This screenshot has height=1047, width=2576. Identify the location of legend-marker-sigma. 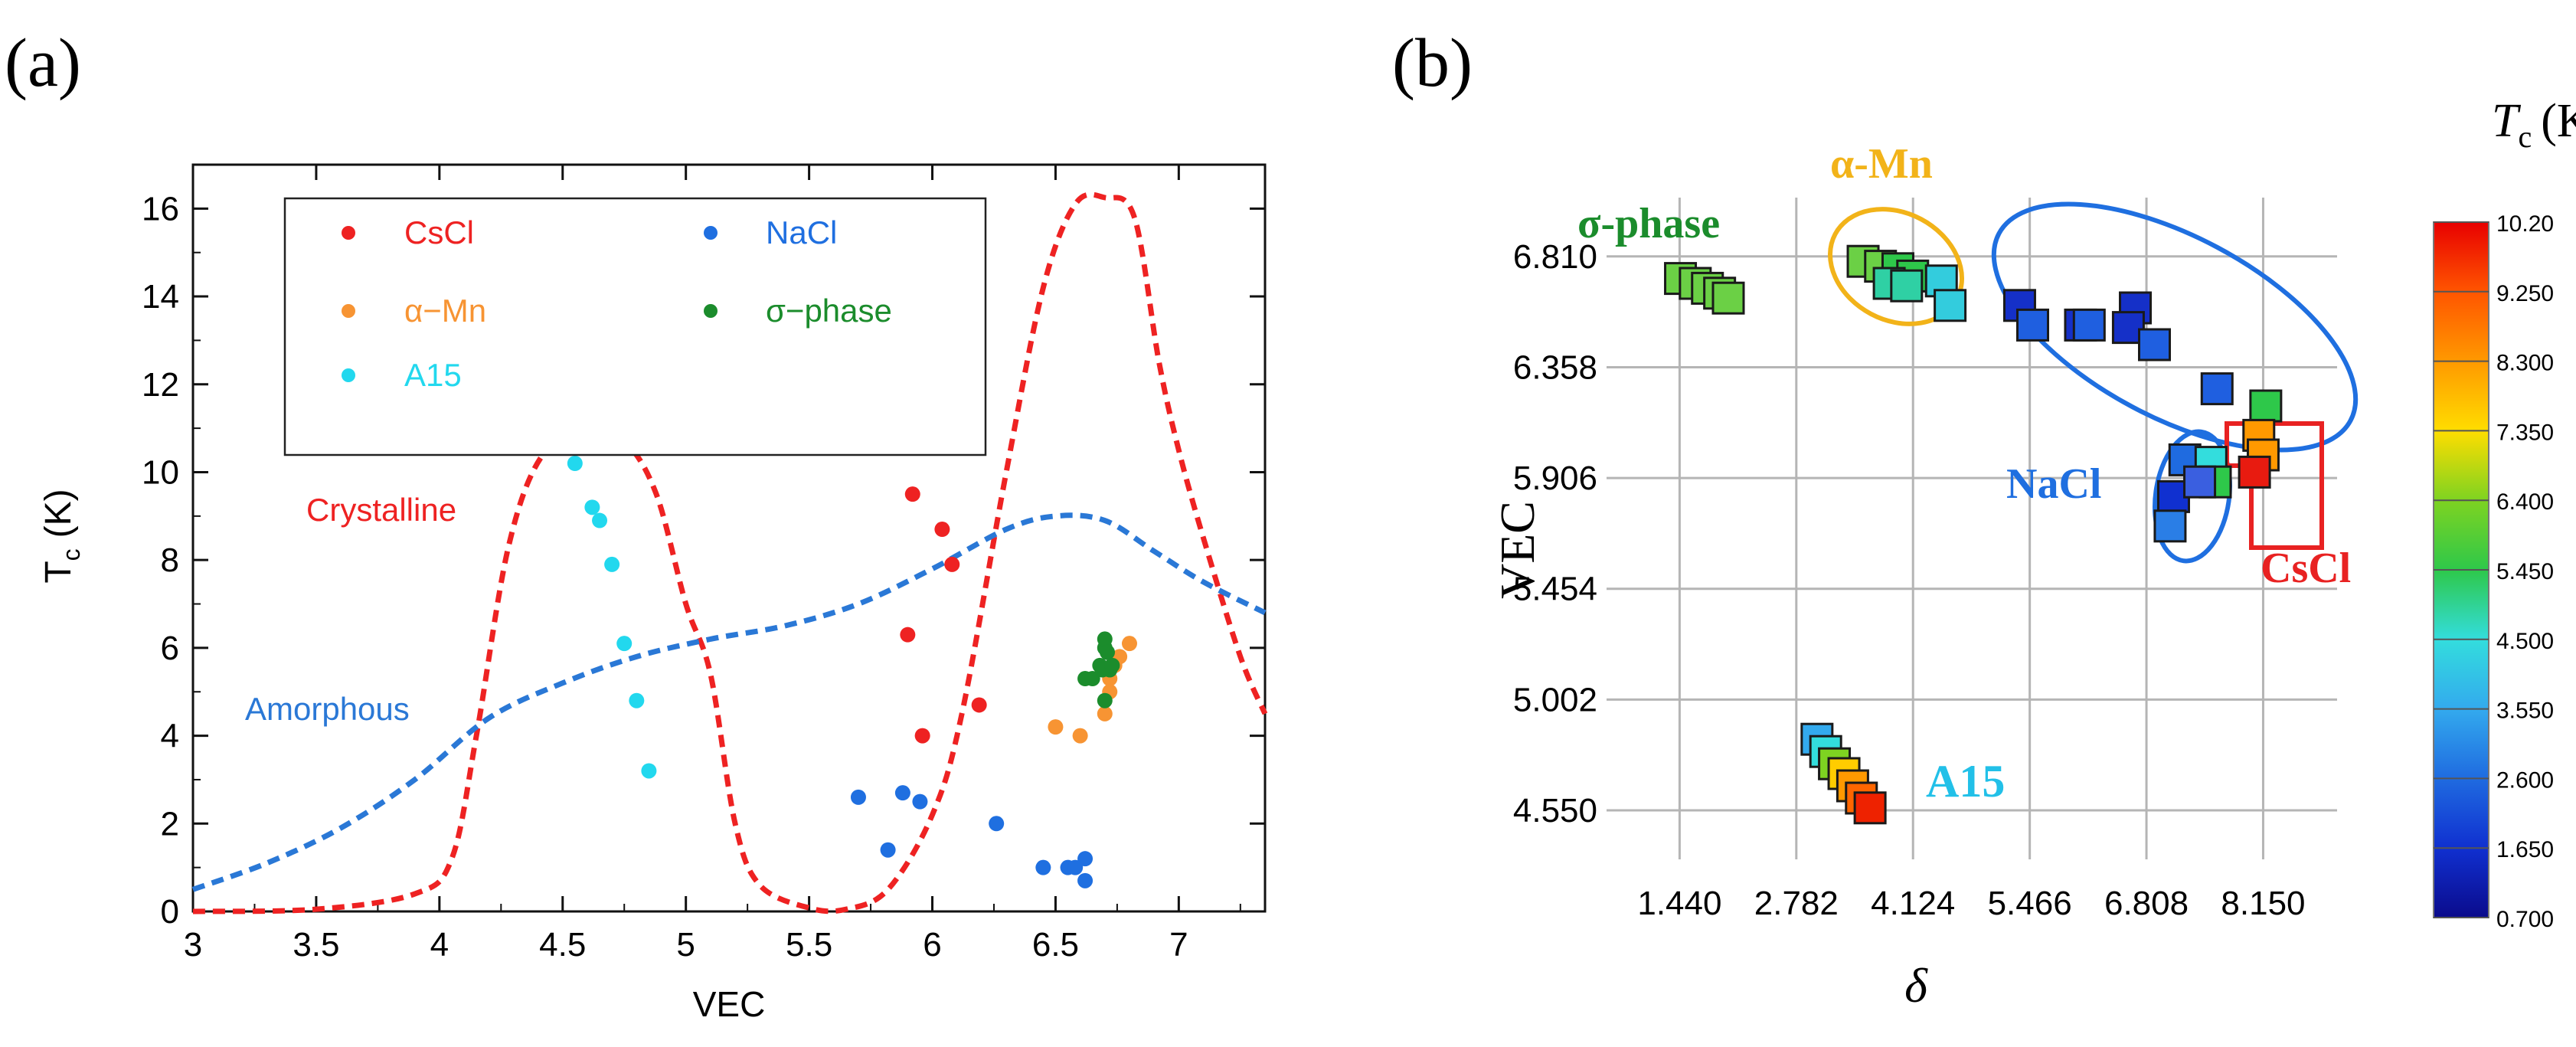
(711, 311).